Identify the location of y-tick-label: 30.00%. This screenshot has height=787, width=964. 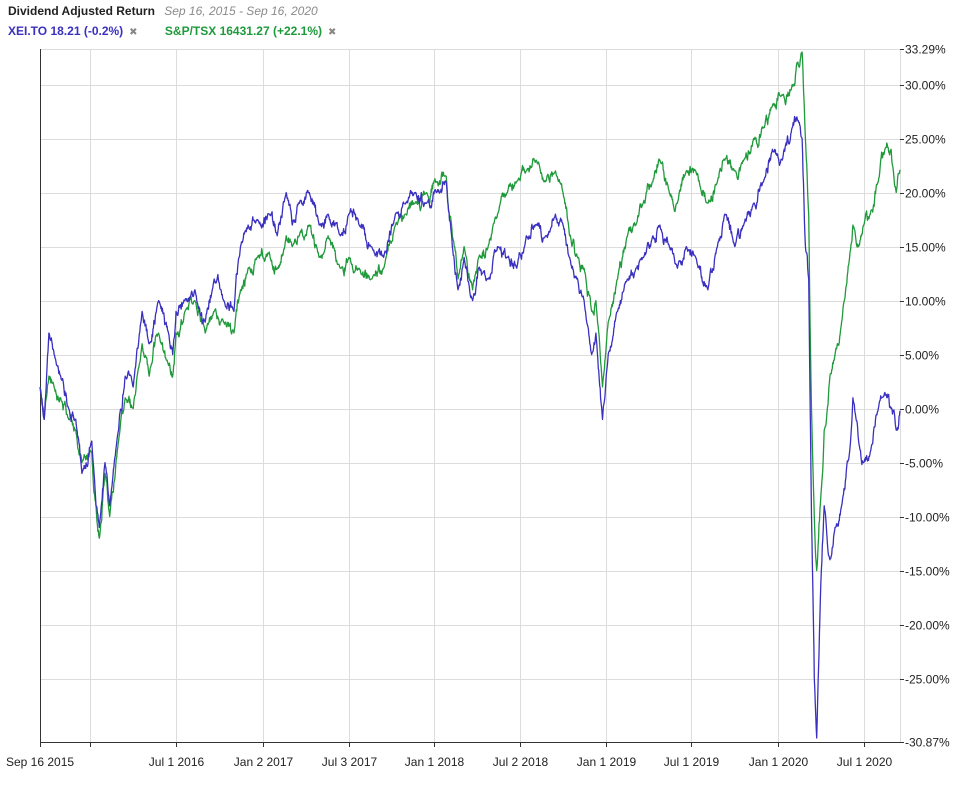
(925, 86).